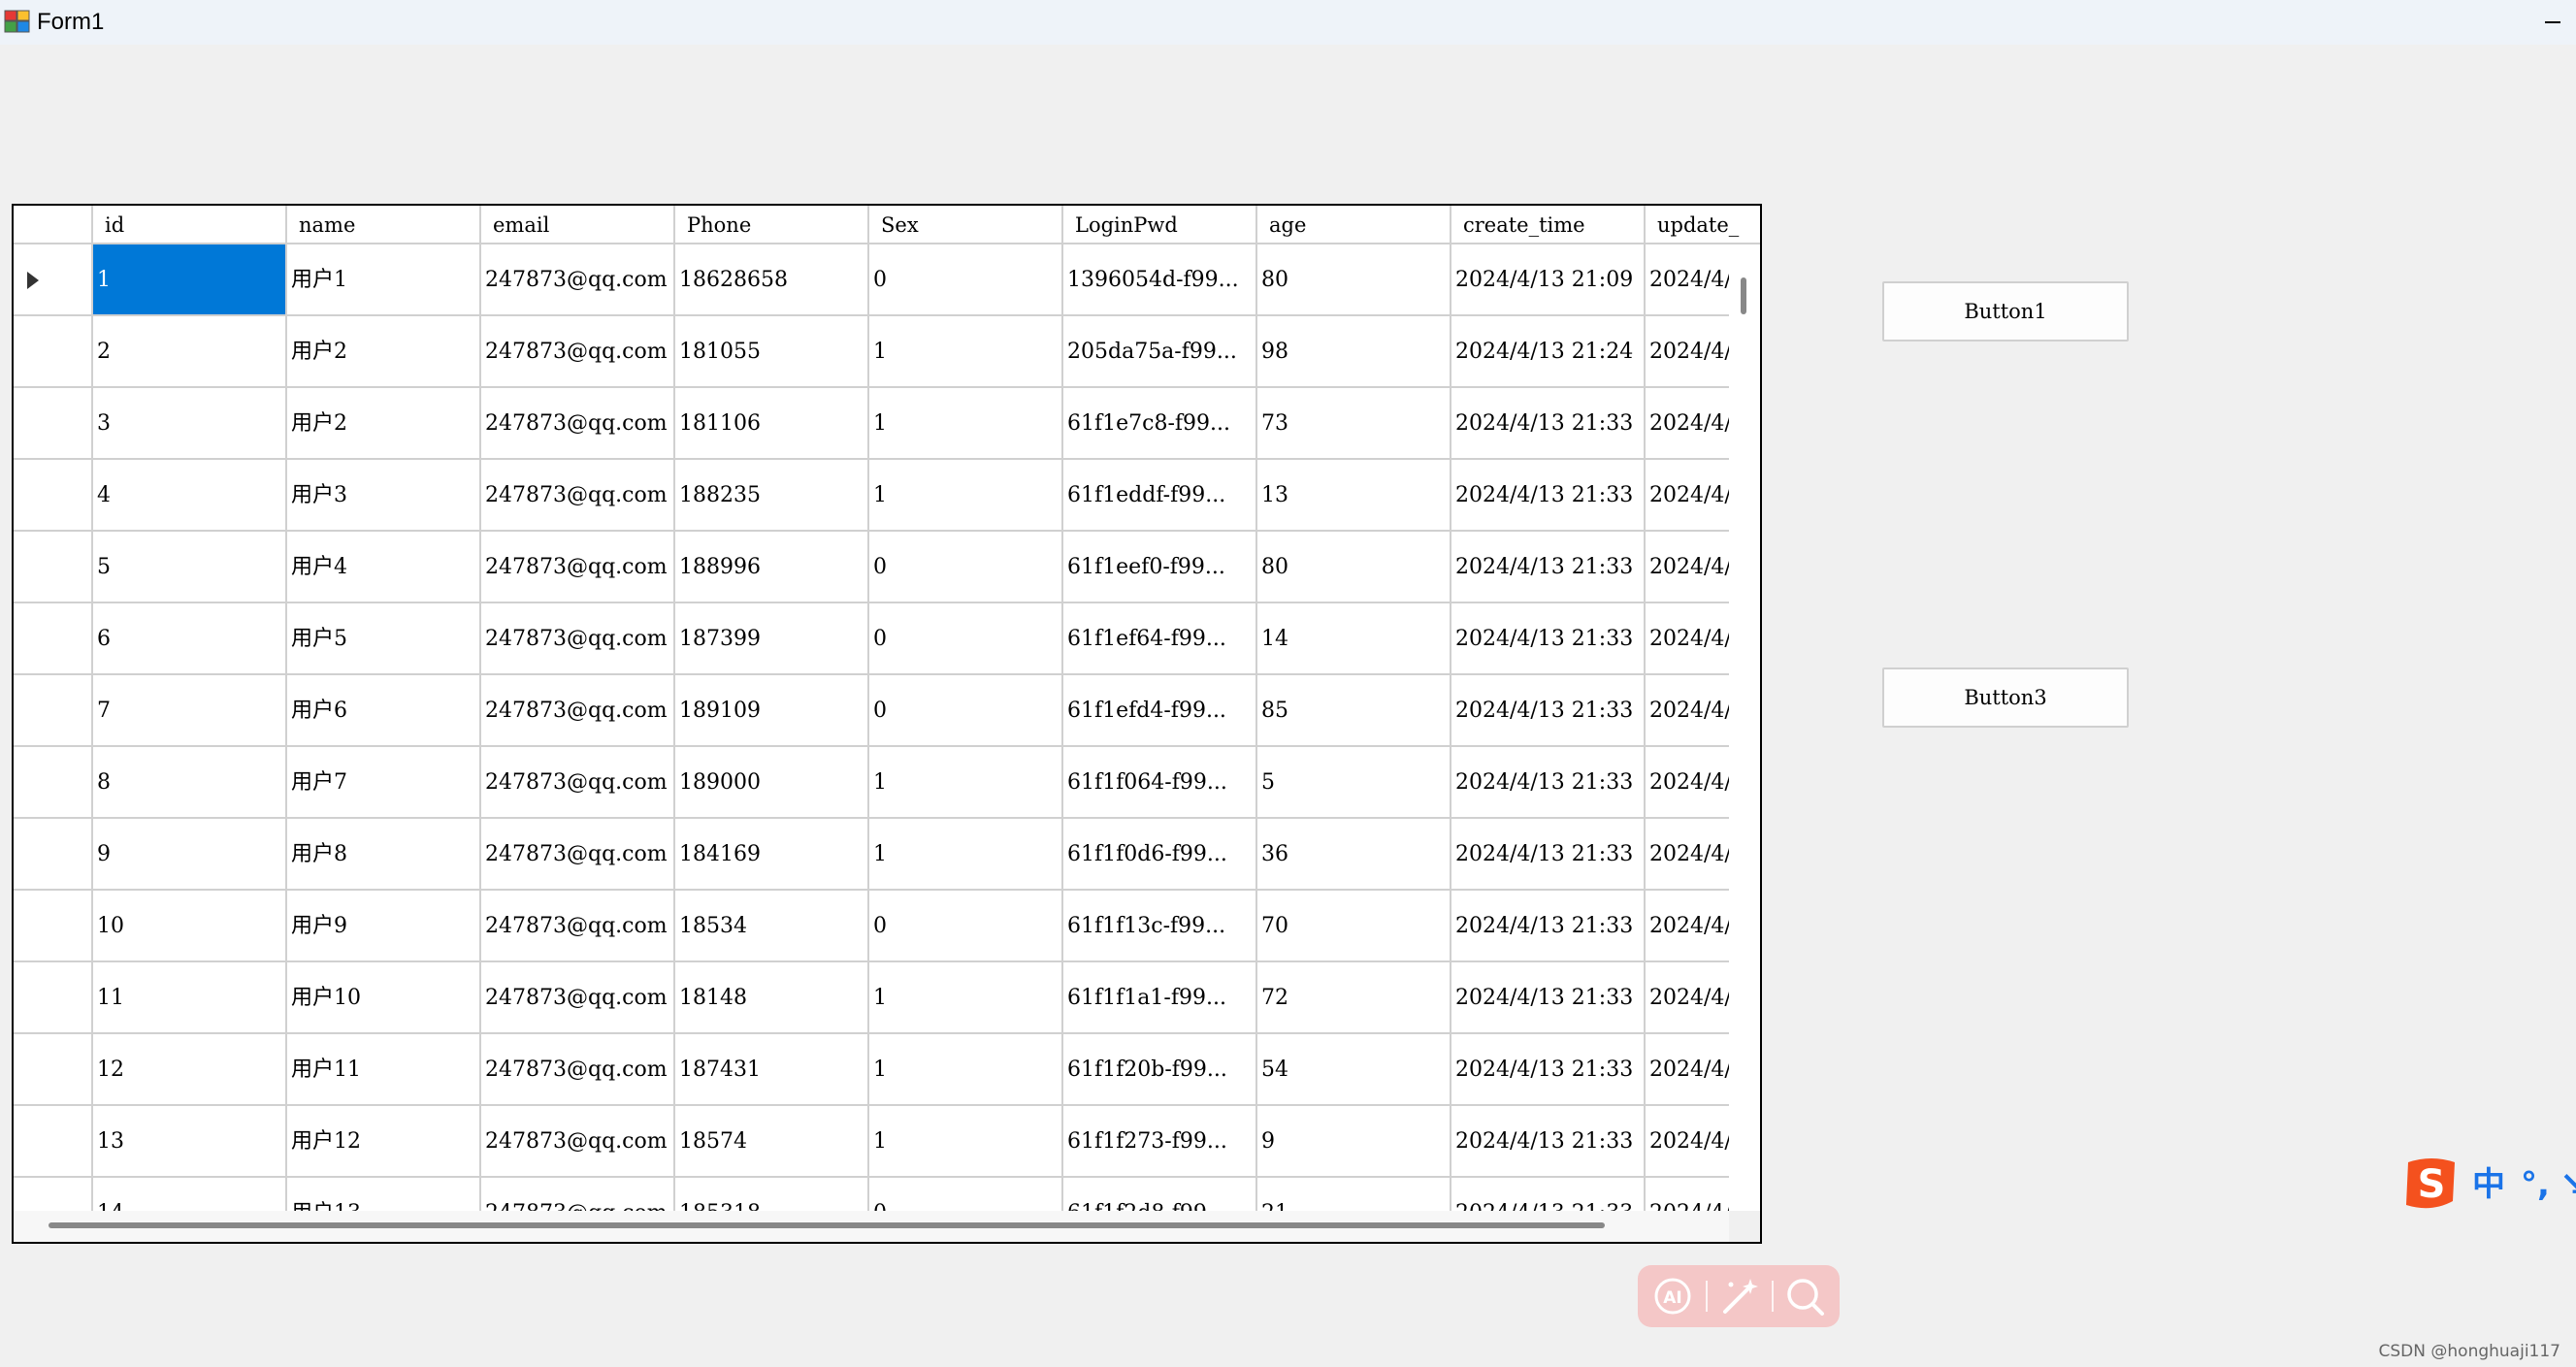 The width and height of the screenshot is (2576, 1367). Describe the element at coordinates (2005, 311) in the screenshot. I see `button1: Button1` at that location.